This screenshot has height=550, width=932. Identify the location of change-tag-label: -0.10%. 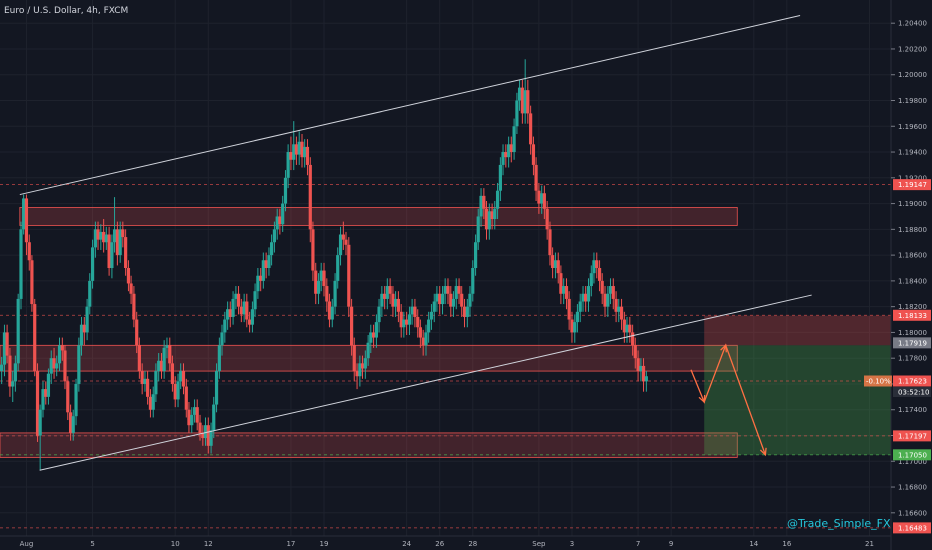
(878, 381).